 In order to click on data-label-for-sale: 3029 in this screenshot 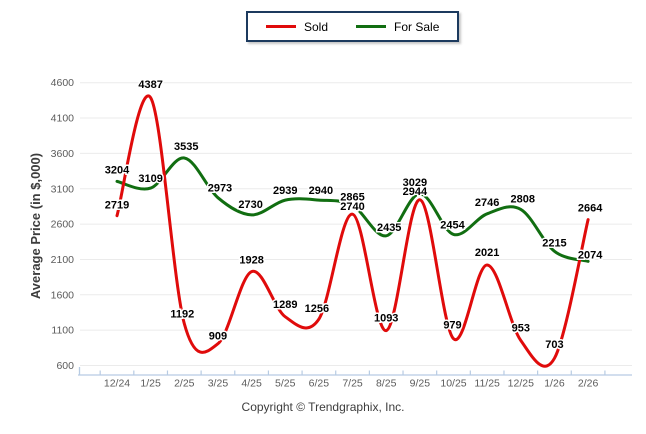, I will do `click(415, 183)`.